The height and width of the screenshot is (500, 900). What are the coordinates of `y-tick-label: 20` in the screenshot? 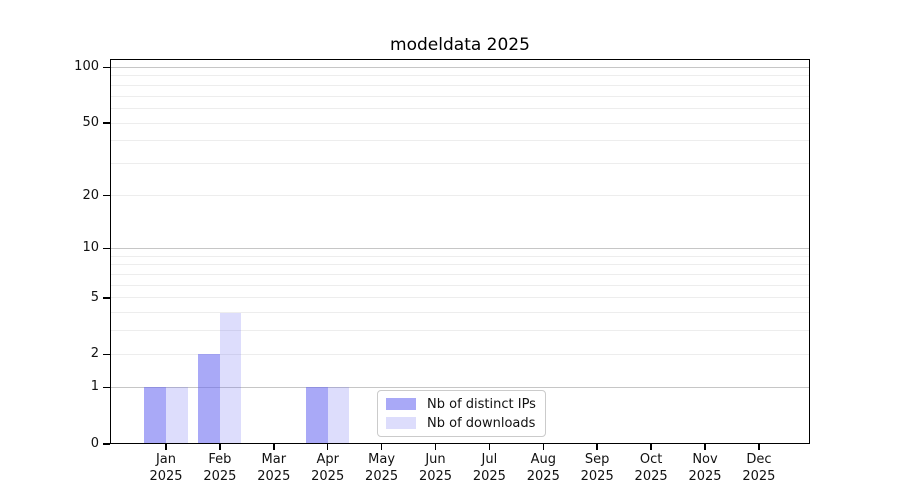 It's located at (90, 195).